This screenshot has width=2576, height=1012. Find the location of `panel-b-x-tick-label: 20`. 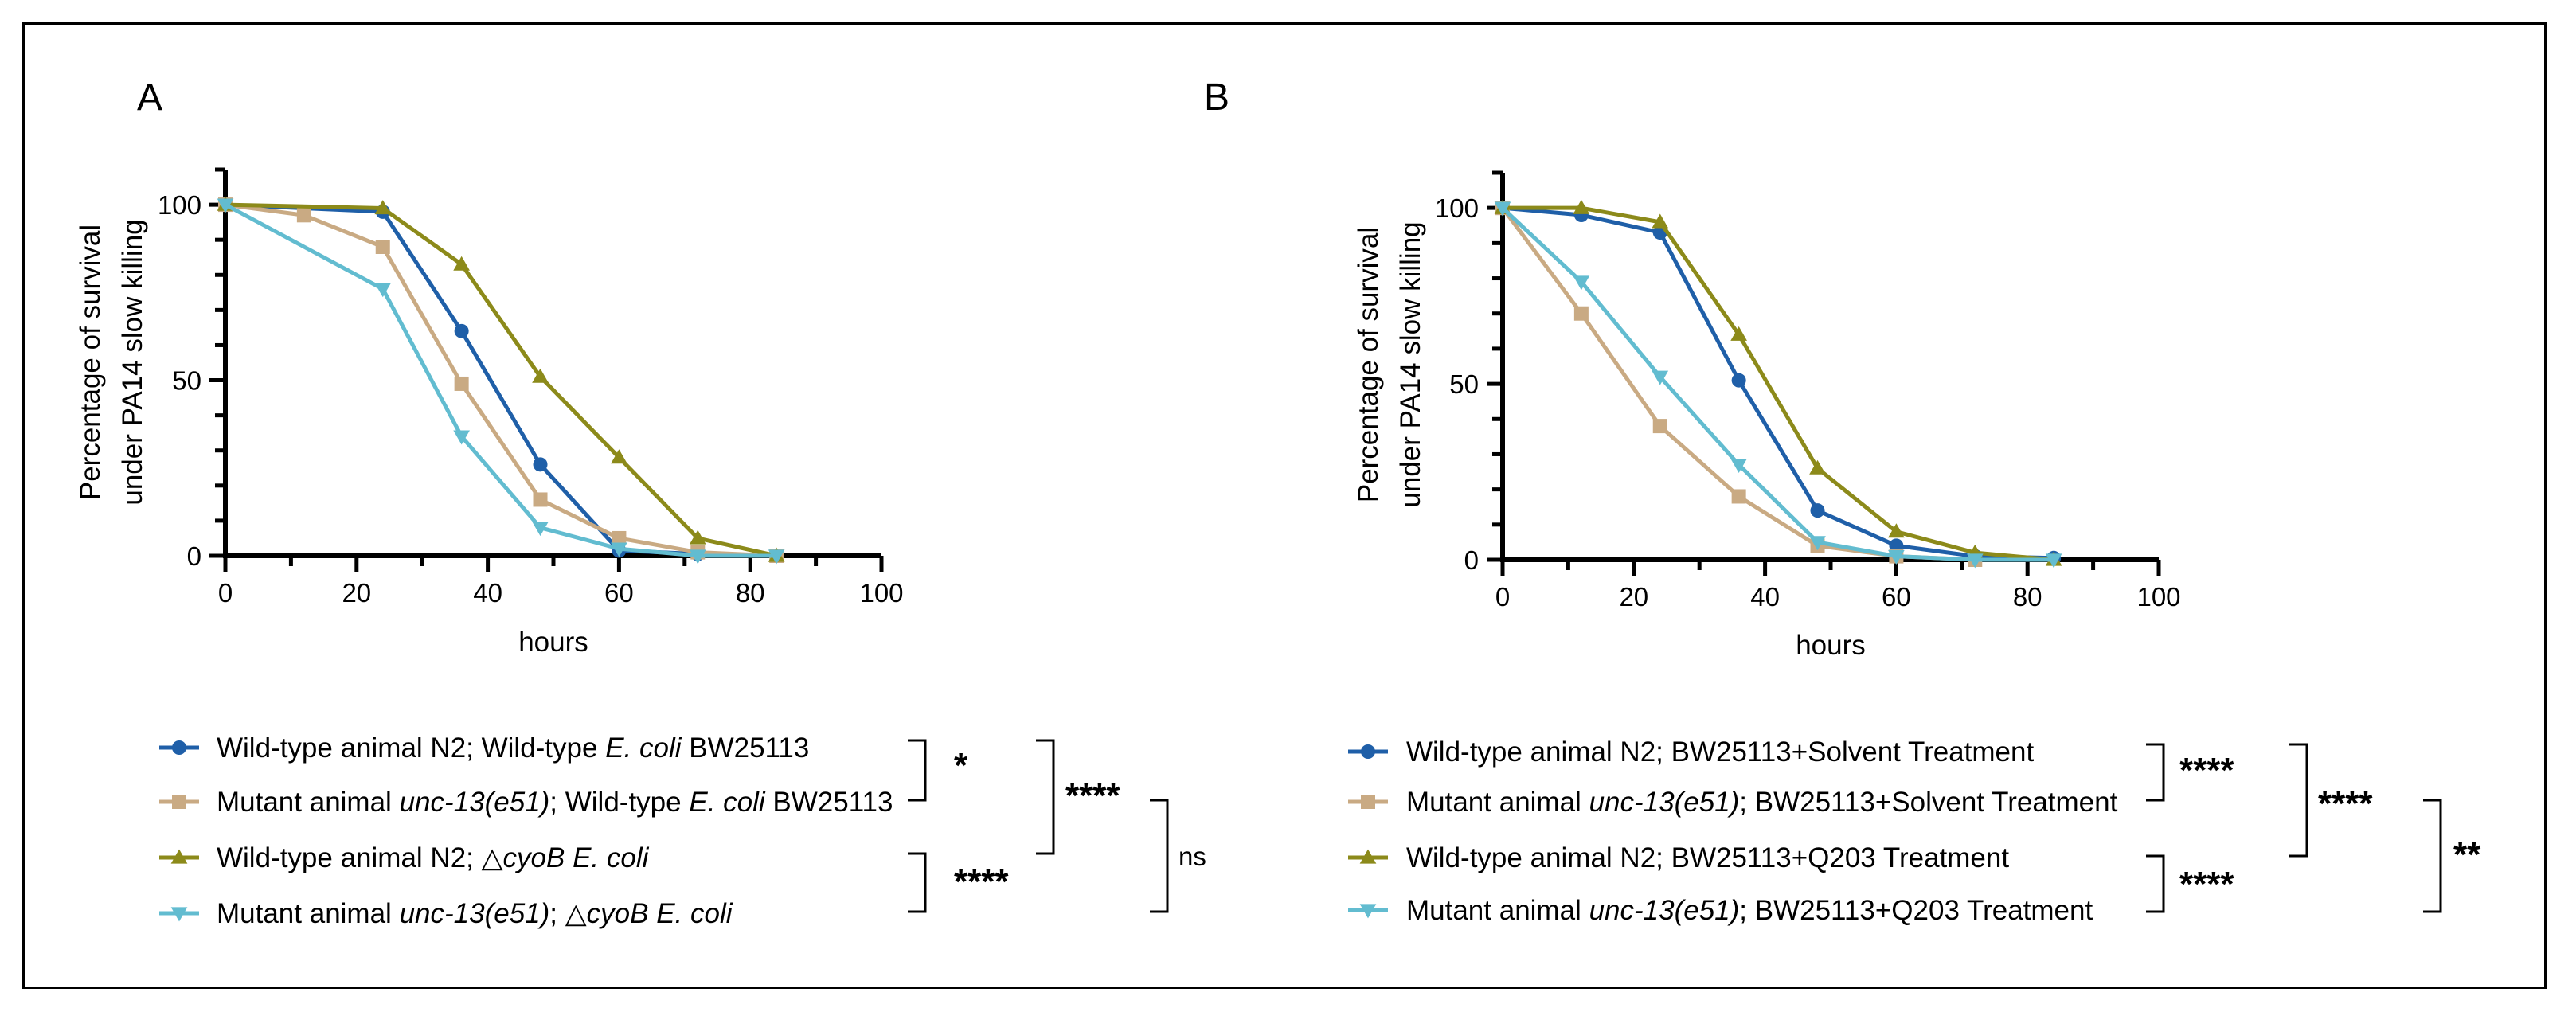

panel-b-x-tick-label: 20 is located at coordinates (1633, 596).